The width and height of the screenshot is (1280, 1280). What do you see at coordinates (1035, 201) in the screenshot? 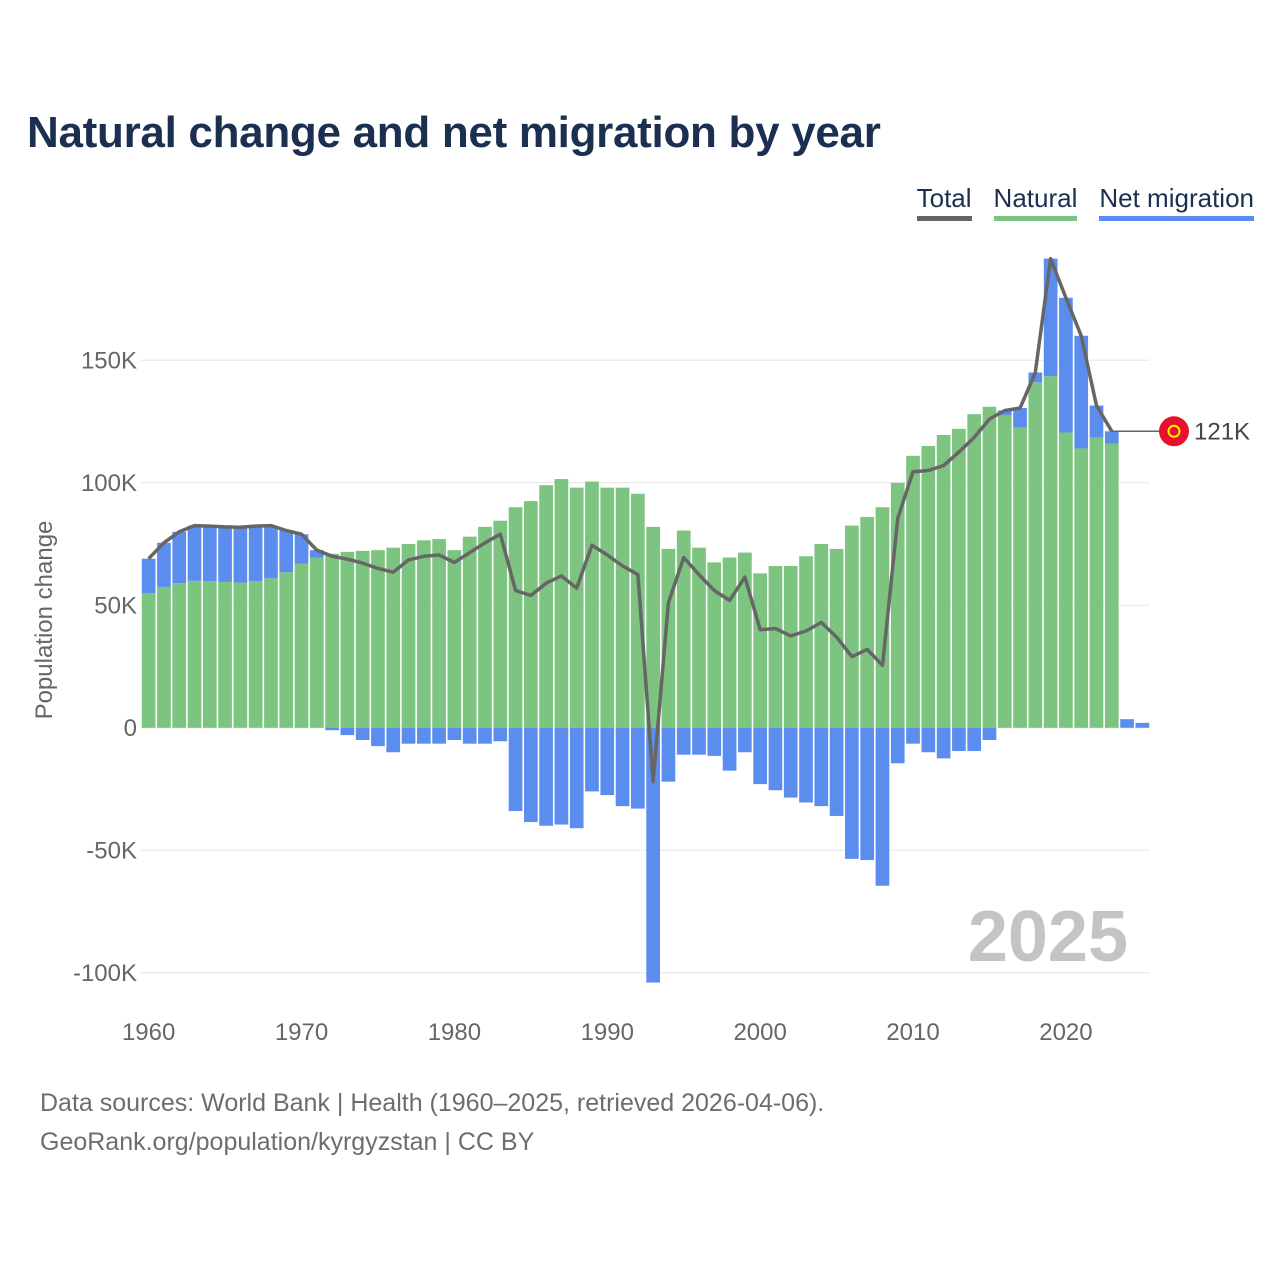
I see `legend-item-natural: Natural` at bounding box center [1035, 201].